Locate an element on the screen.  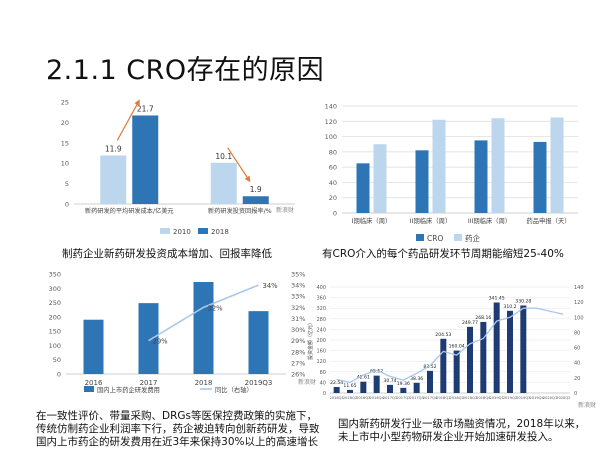
y2-tick-label: 32% is located at coordinates (298, 308).